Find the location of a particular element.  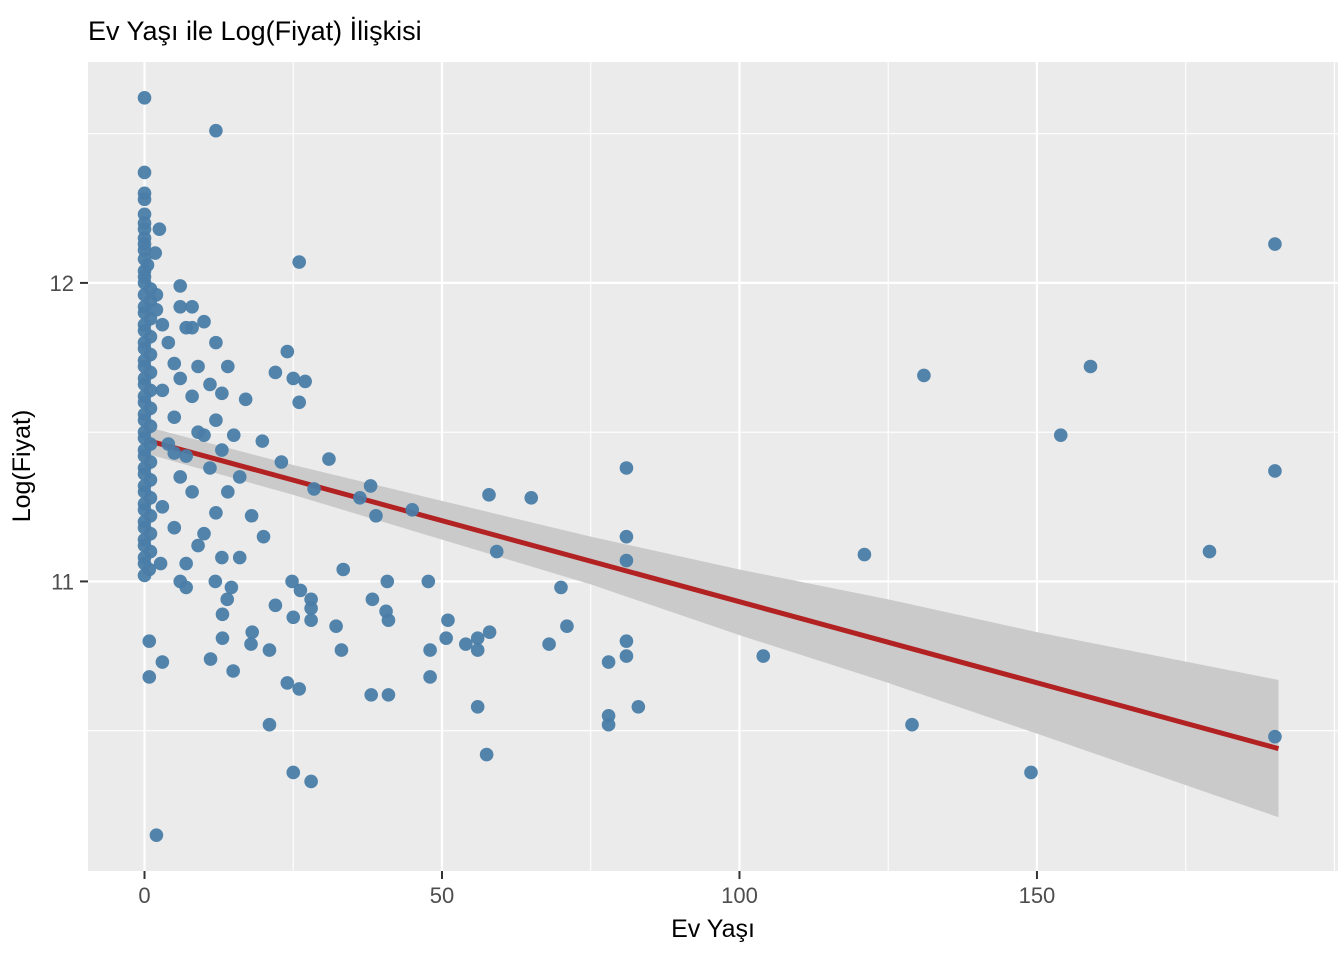

x-tick-label: 0 is located at coordinates (144, 895).